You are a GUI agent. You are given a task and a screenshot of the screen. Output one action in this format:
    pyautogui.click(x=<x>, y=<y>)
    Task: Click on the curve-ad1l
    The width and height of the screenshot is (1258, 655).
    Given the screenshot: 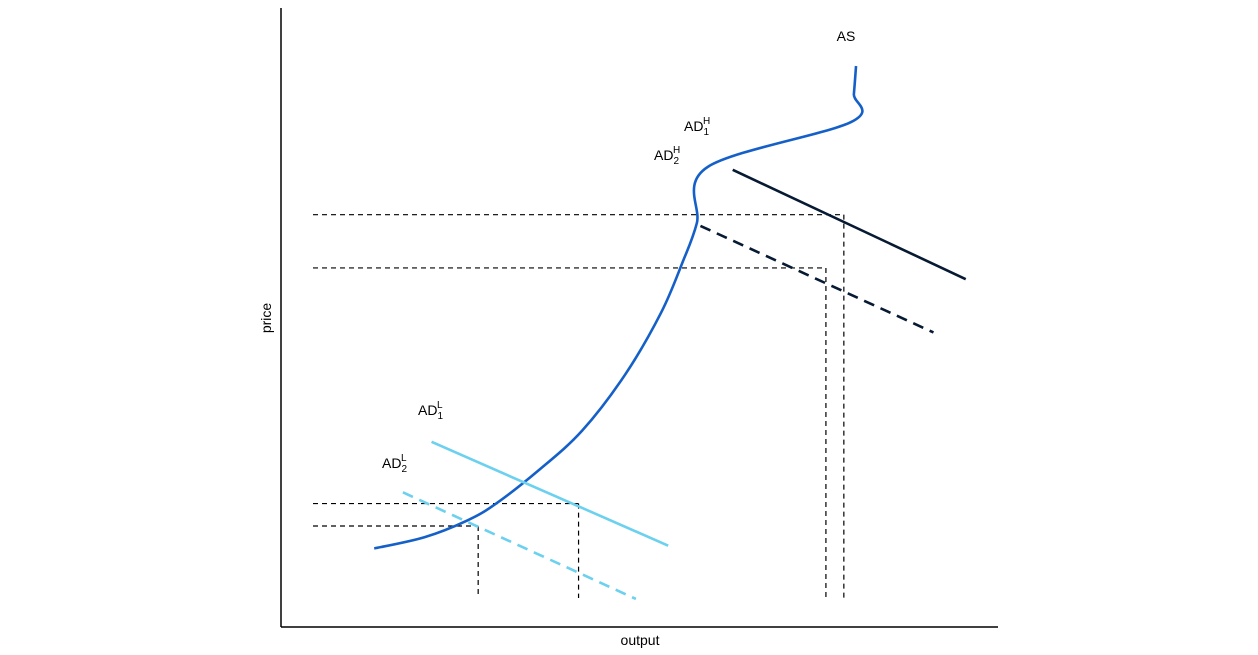 What is the action you would take?
    pyautogui.click(x=550, y=493)
    